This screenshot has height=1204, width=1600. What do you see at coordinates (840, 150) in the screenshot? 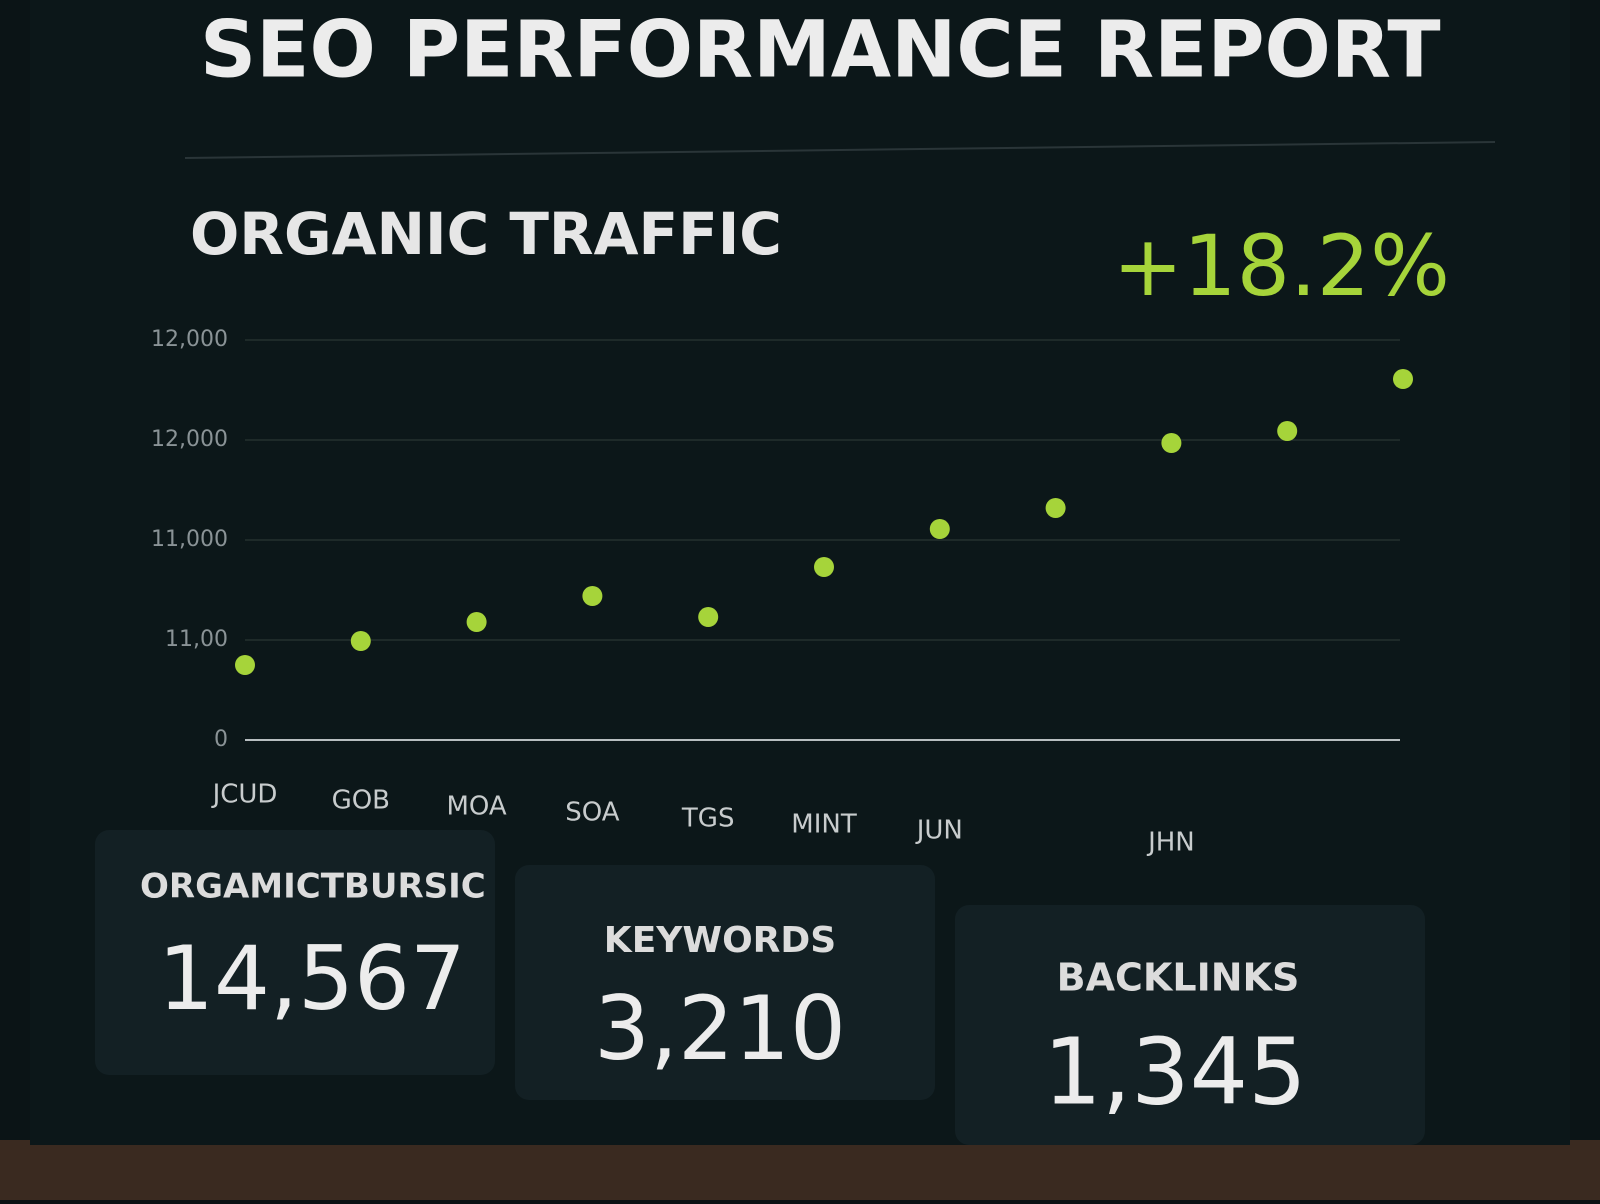
I see `divider` at bounding box center [840, 150].